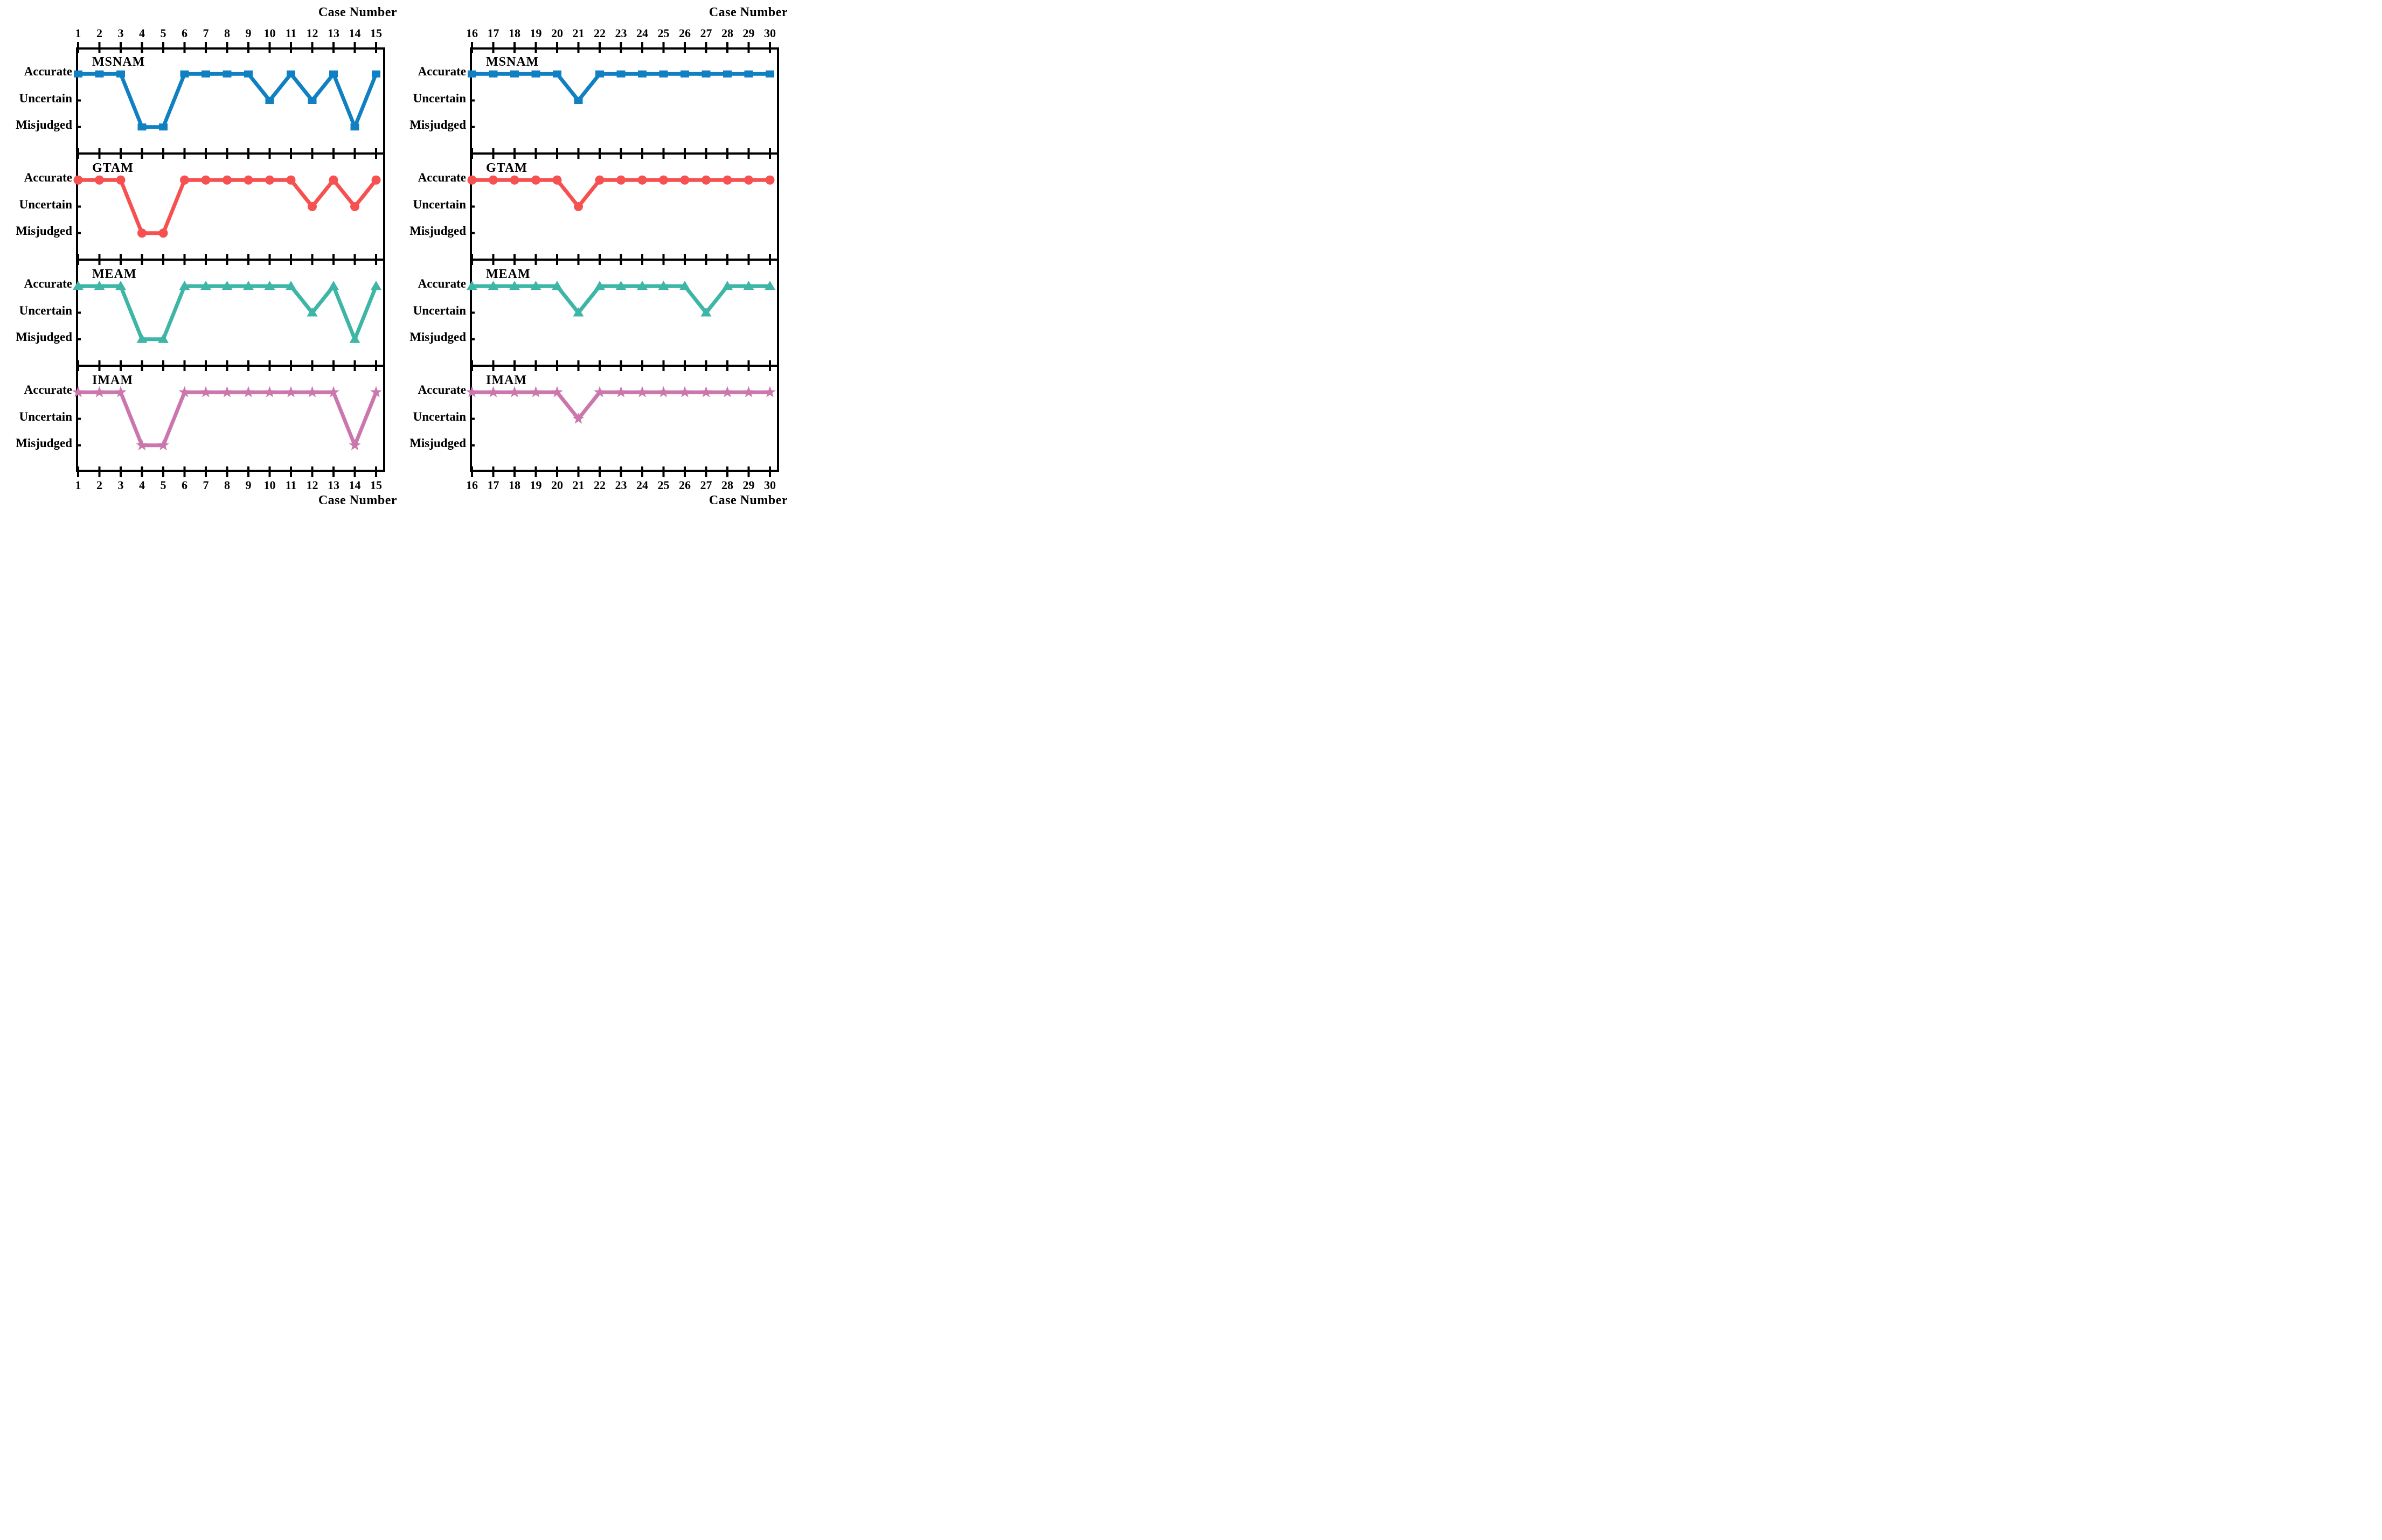 The width and height of the screenshot is (2382, 1540). I want to click on x-tick-label-top: 13, so click(333, 33).